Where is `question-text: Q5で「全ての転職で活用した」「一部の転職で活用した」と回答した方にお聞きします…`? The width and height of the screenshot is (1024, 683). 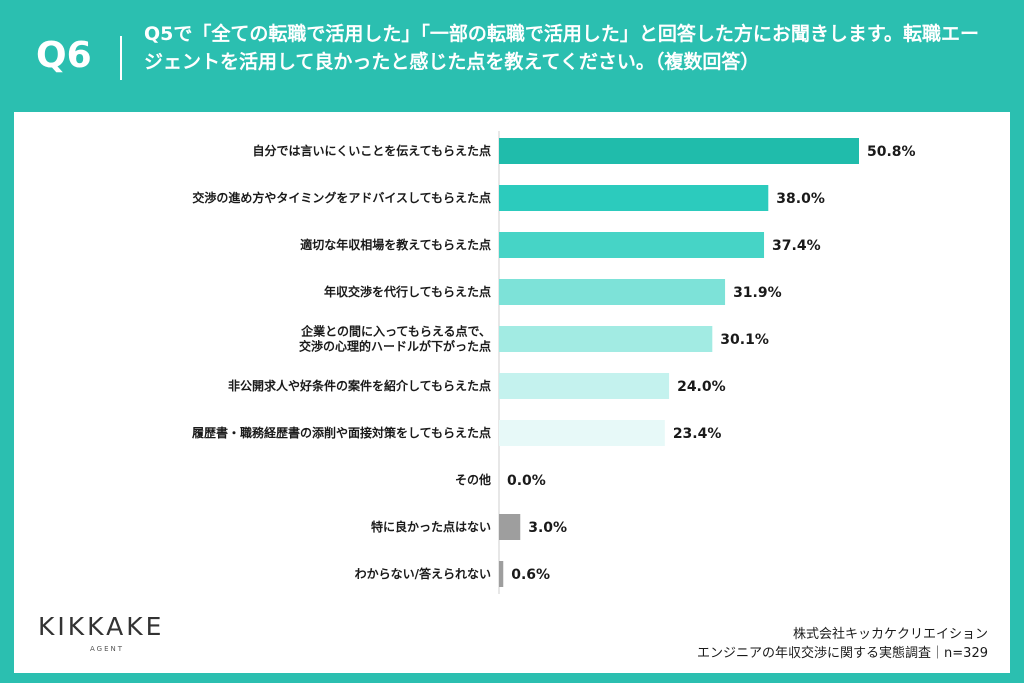 question-text: Q5で「全ての転職で活用した」「一部の転職で活用した」と回答した方にお聞きします… is located at coordinates (561, 48).